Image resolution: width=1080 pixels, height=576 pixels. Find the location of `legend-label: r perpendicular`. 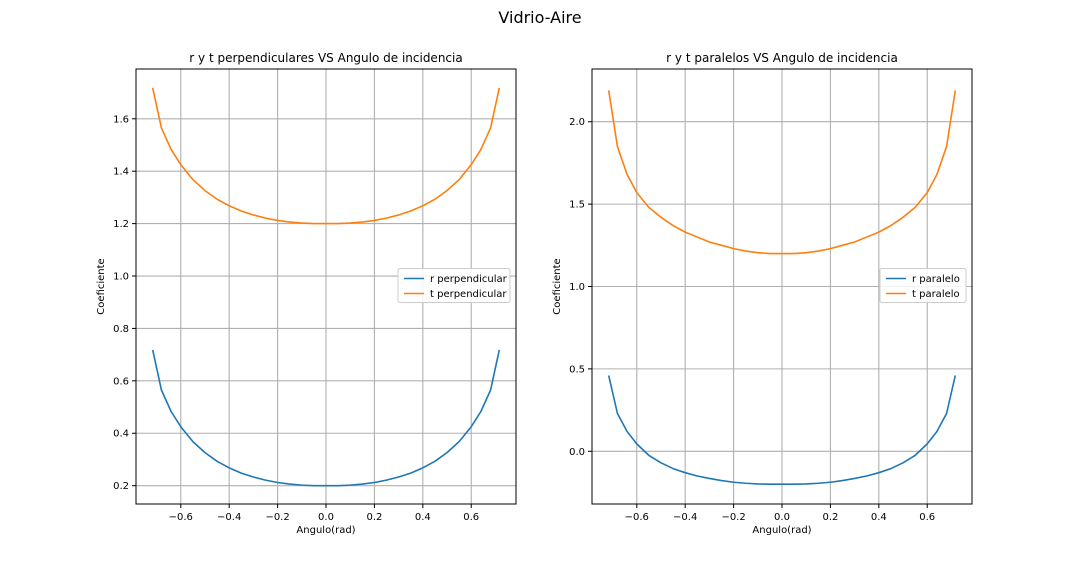

legend-label: r perpendicular is located at coordinates (469, 279).